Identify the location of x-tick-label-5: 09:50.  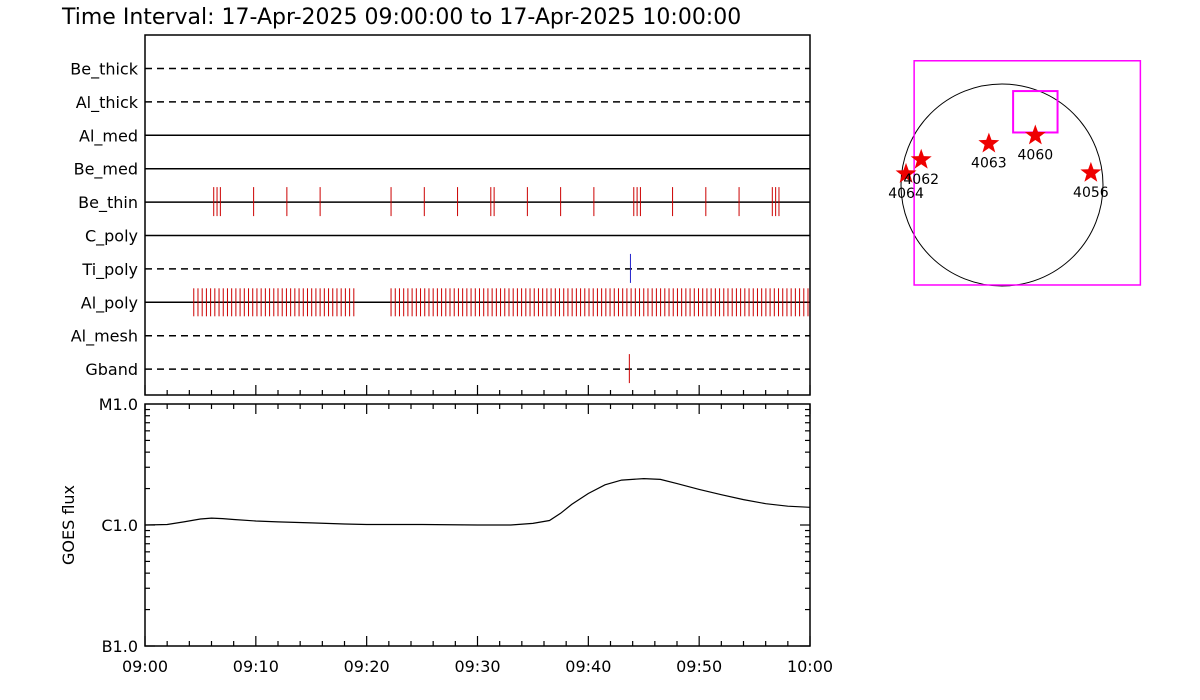
(699, 666).